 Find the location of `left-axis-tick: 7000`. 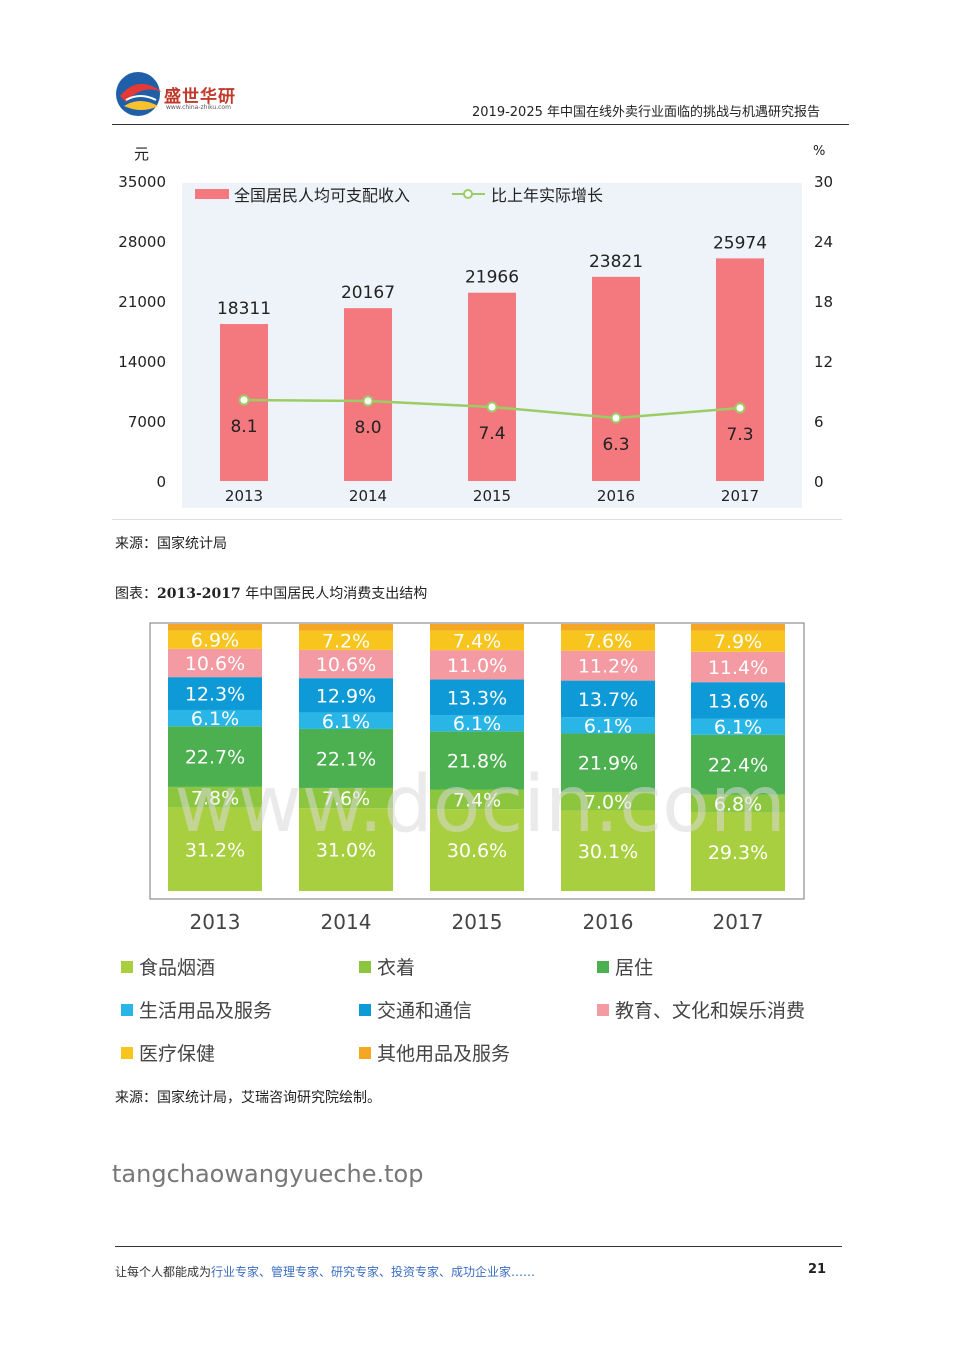

left-axis-tick: 7000 is located at coordinates (147, 422).